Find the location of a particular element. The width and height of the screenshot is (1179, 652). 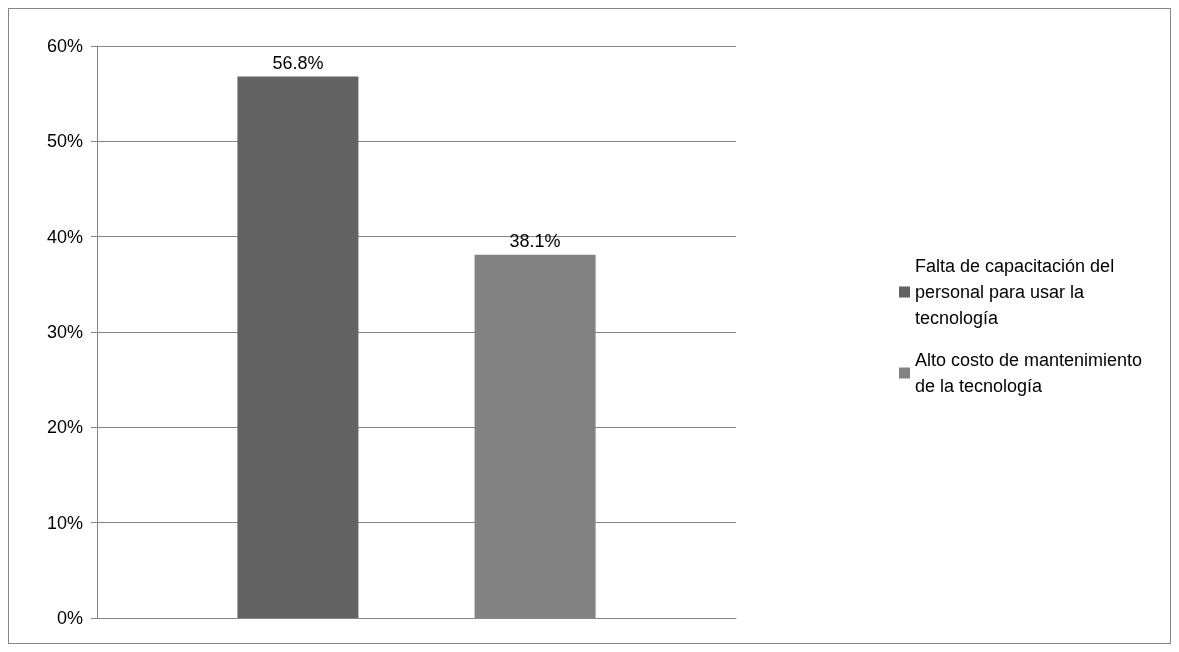

y-tick-label: 50% is located at coordinates (64, 141).